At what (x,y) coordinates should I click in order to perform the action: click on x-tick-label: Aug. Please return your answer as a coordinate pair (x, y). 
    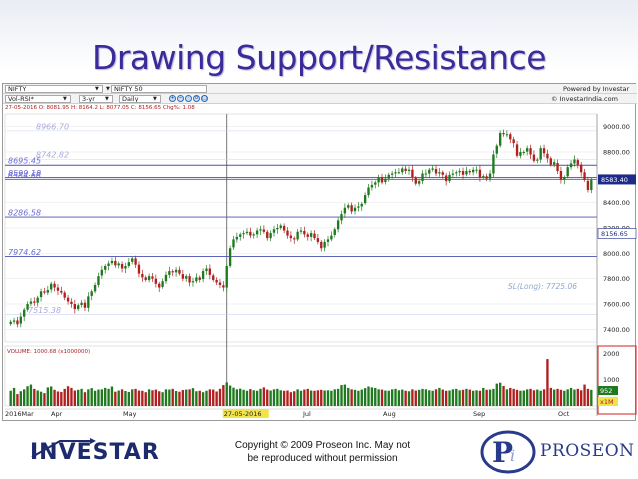
    Looking at the image, I should click on (389, 414).